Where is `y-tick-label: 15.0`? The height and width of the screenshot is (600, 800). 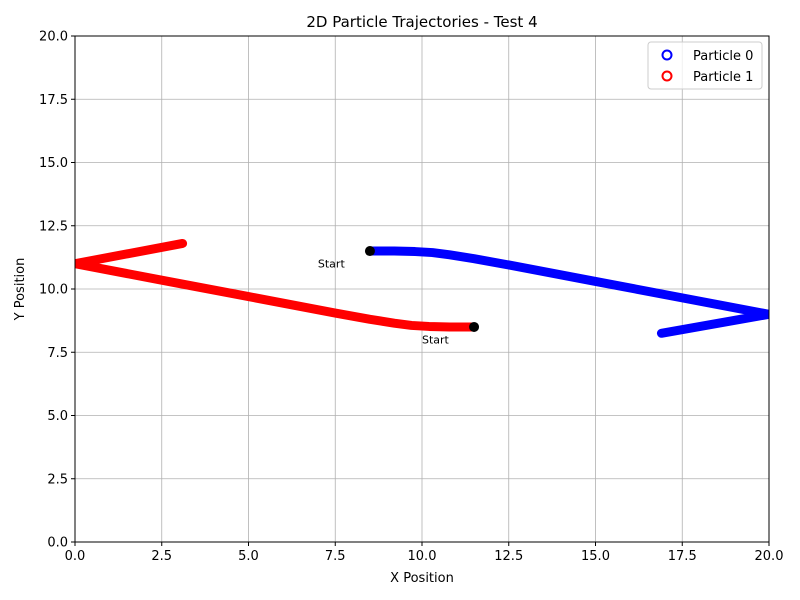
y-tick-label: 15.0 is located at coordinates (53, 163).